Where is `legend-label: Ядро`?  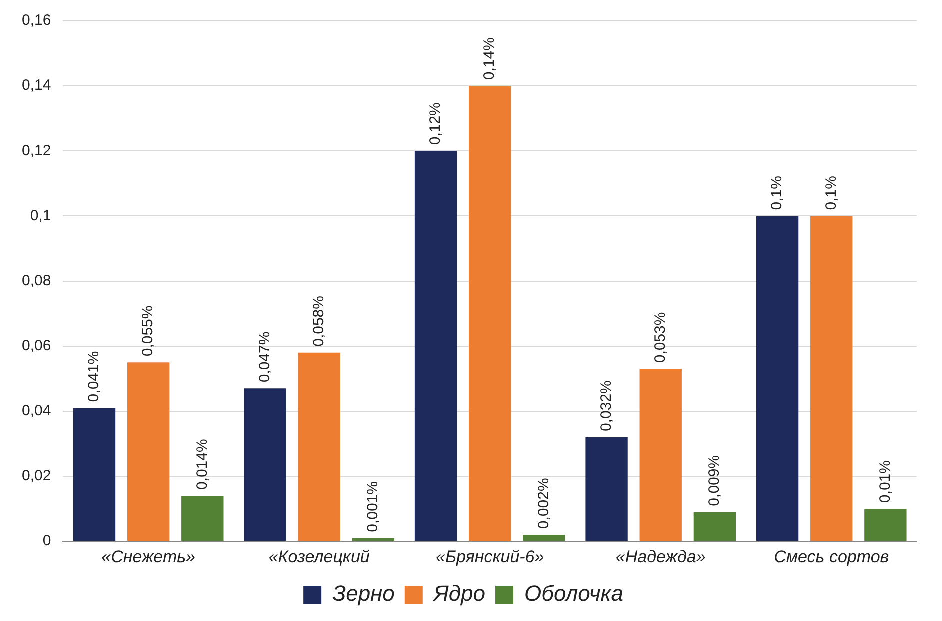
legend-label: Ядро is located at coordinates (459, 593).